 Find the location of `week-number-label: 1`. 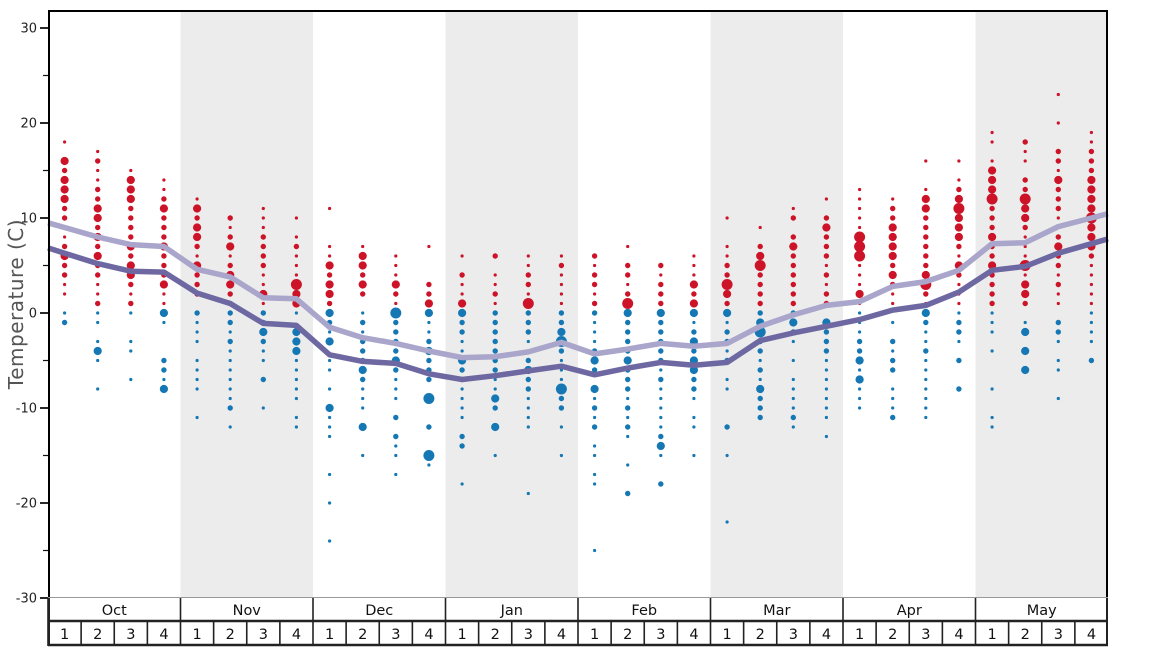

week-number-label: 1 is located at coordinates (991, 635).